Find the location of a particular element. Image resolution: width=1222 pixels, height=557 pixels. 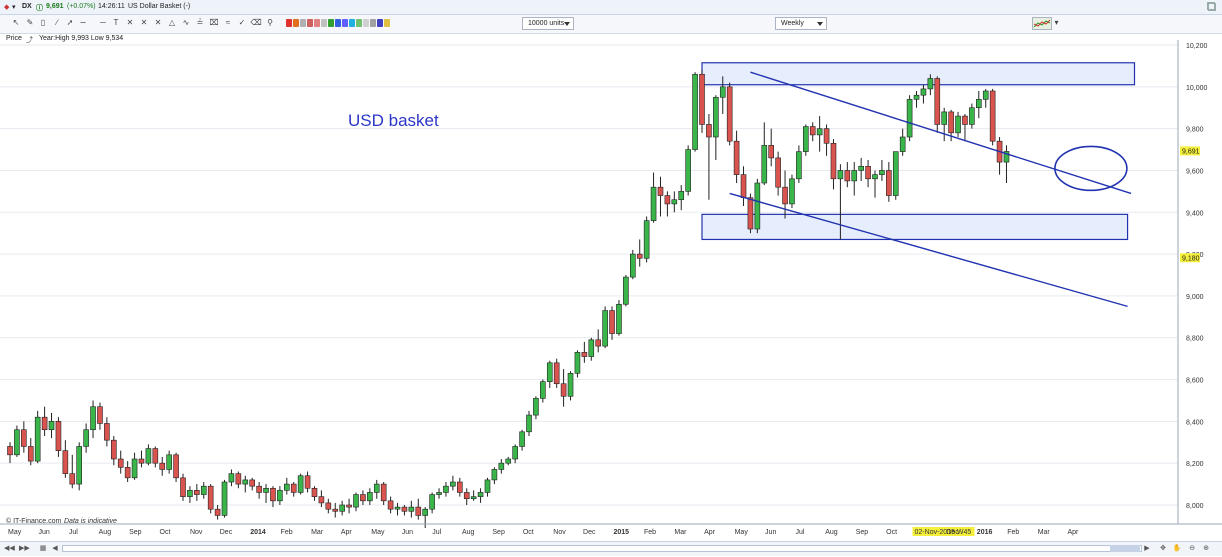

trendline-icon: ∕ is located at coordinates (57, 22).